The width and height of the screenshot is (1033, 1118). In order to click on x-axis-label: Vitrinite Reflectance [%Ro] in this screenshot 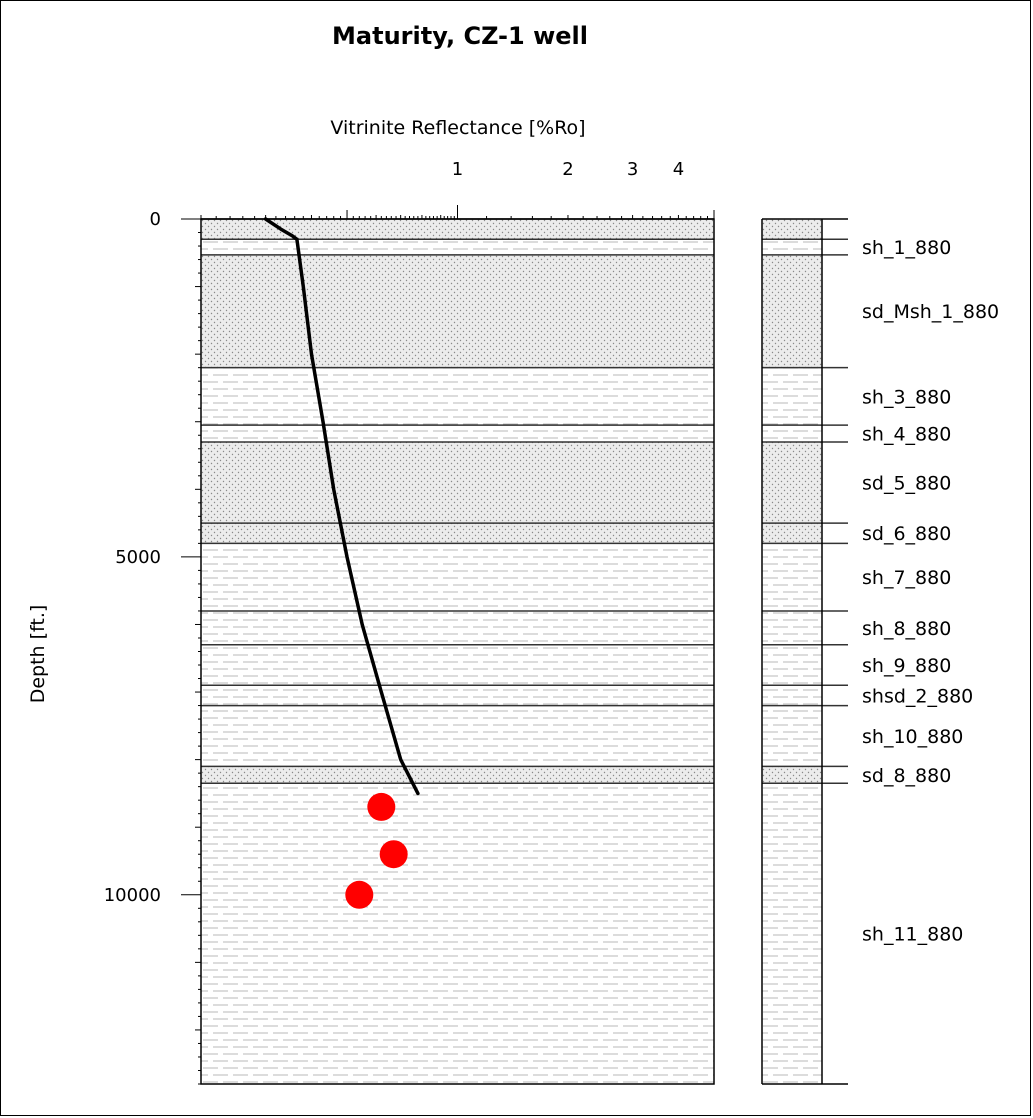, I will do `click(457, 128)`.